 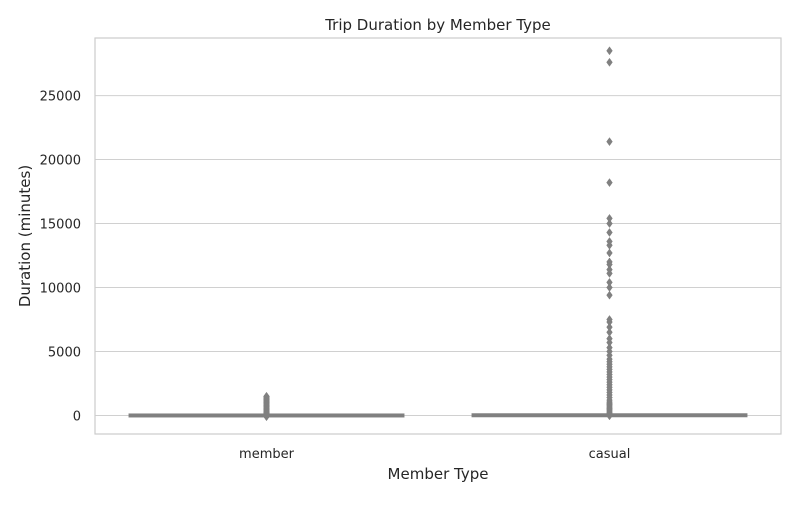 What do you see at coordinates (60, 161) in the screenshot?
I see `y-tick-label: 20000` at bounding box center [60, 161].